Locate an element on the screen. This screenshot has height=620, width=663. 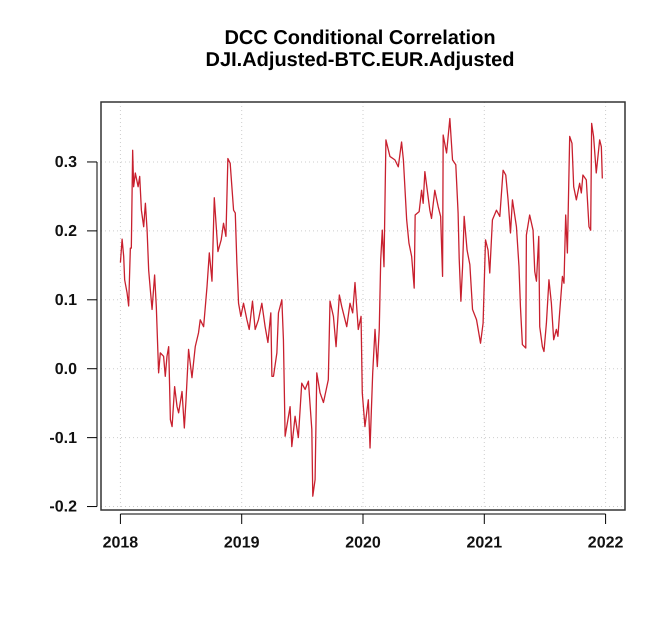
y-tick-label: -0.1 is located at coordinates (63, 438).